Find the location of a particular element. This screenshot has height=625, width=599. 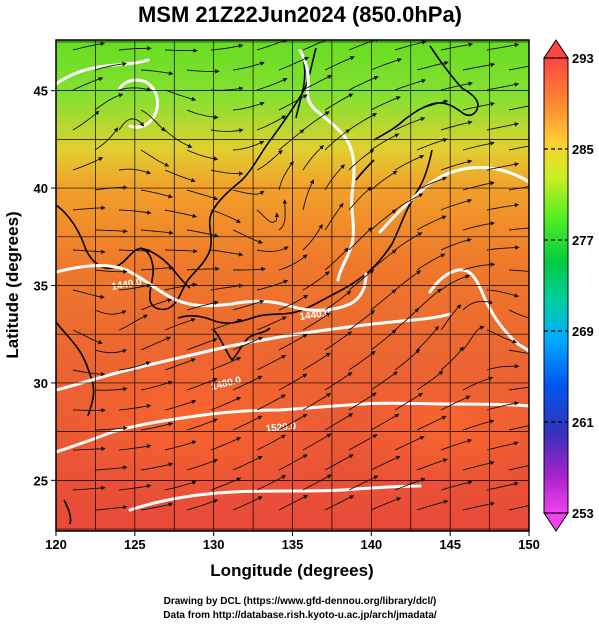

x-tick-label: 150 is located at coordinates (529, 544).